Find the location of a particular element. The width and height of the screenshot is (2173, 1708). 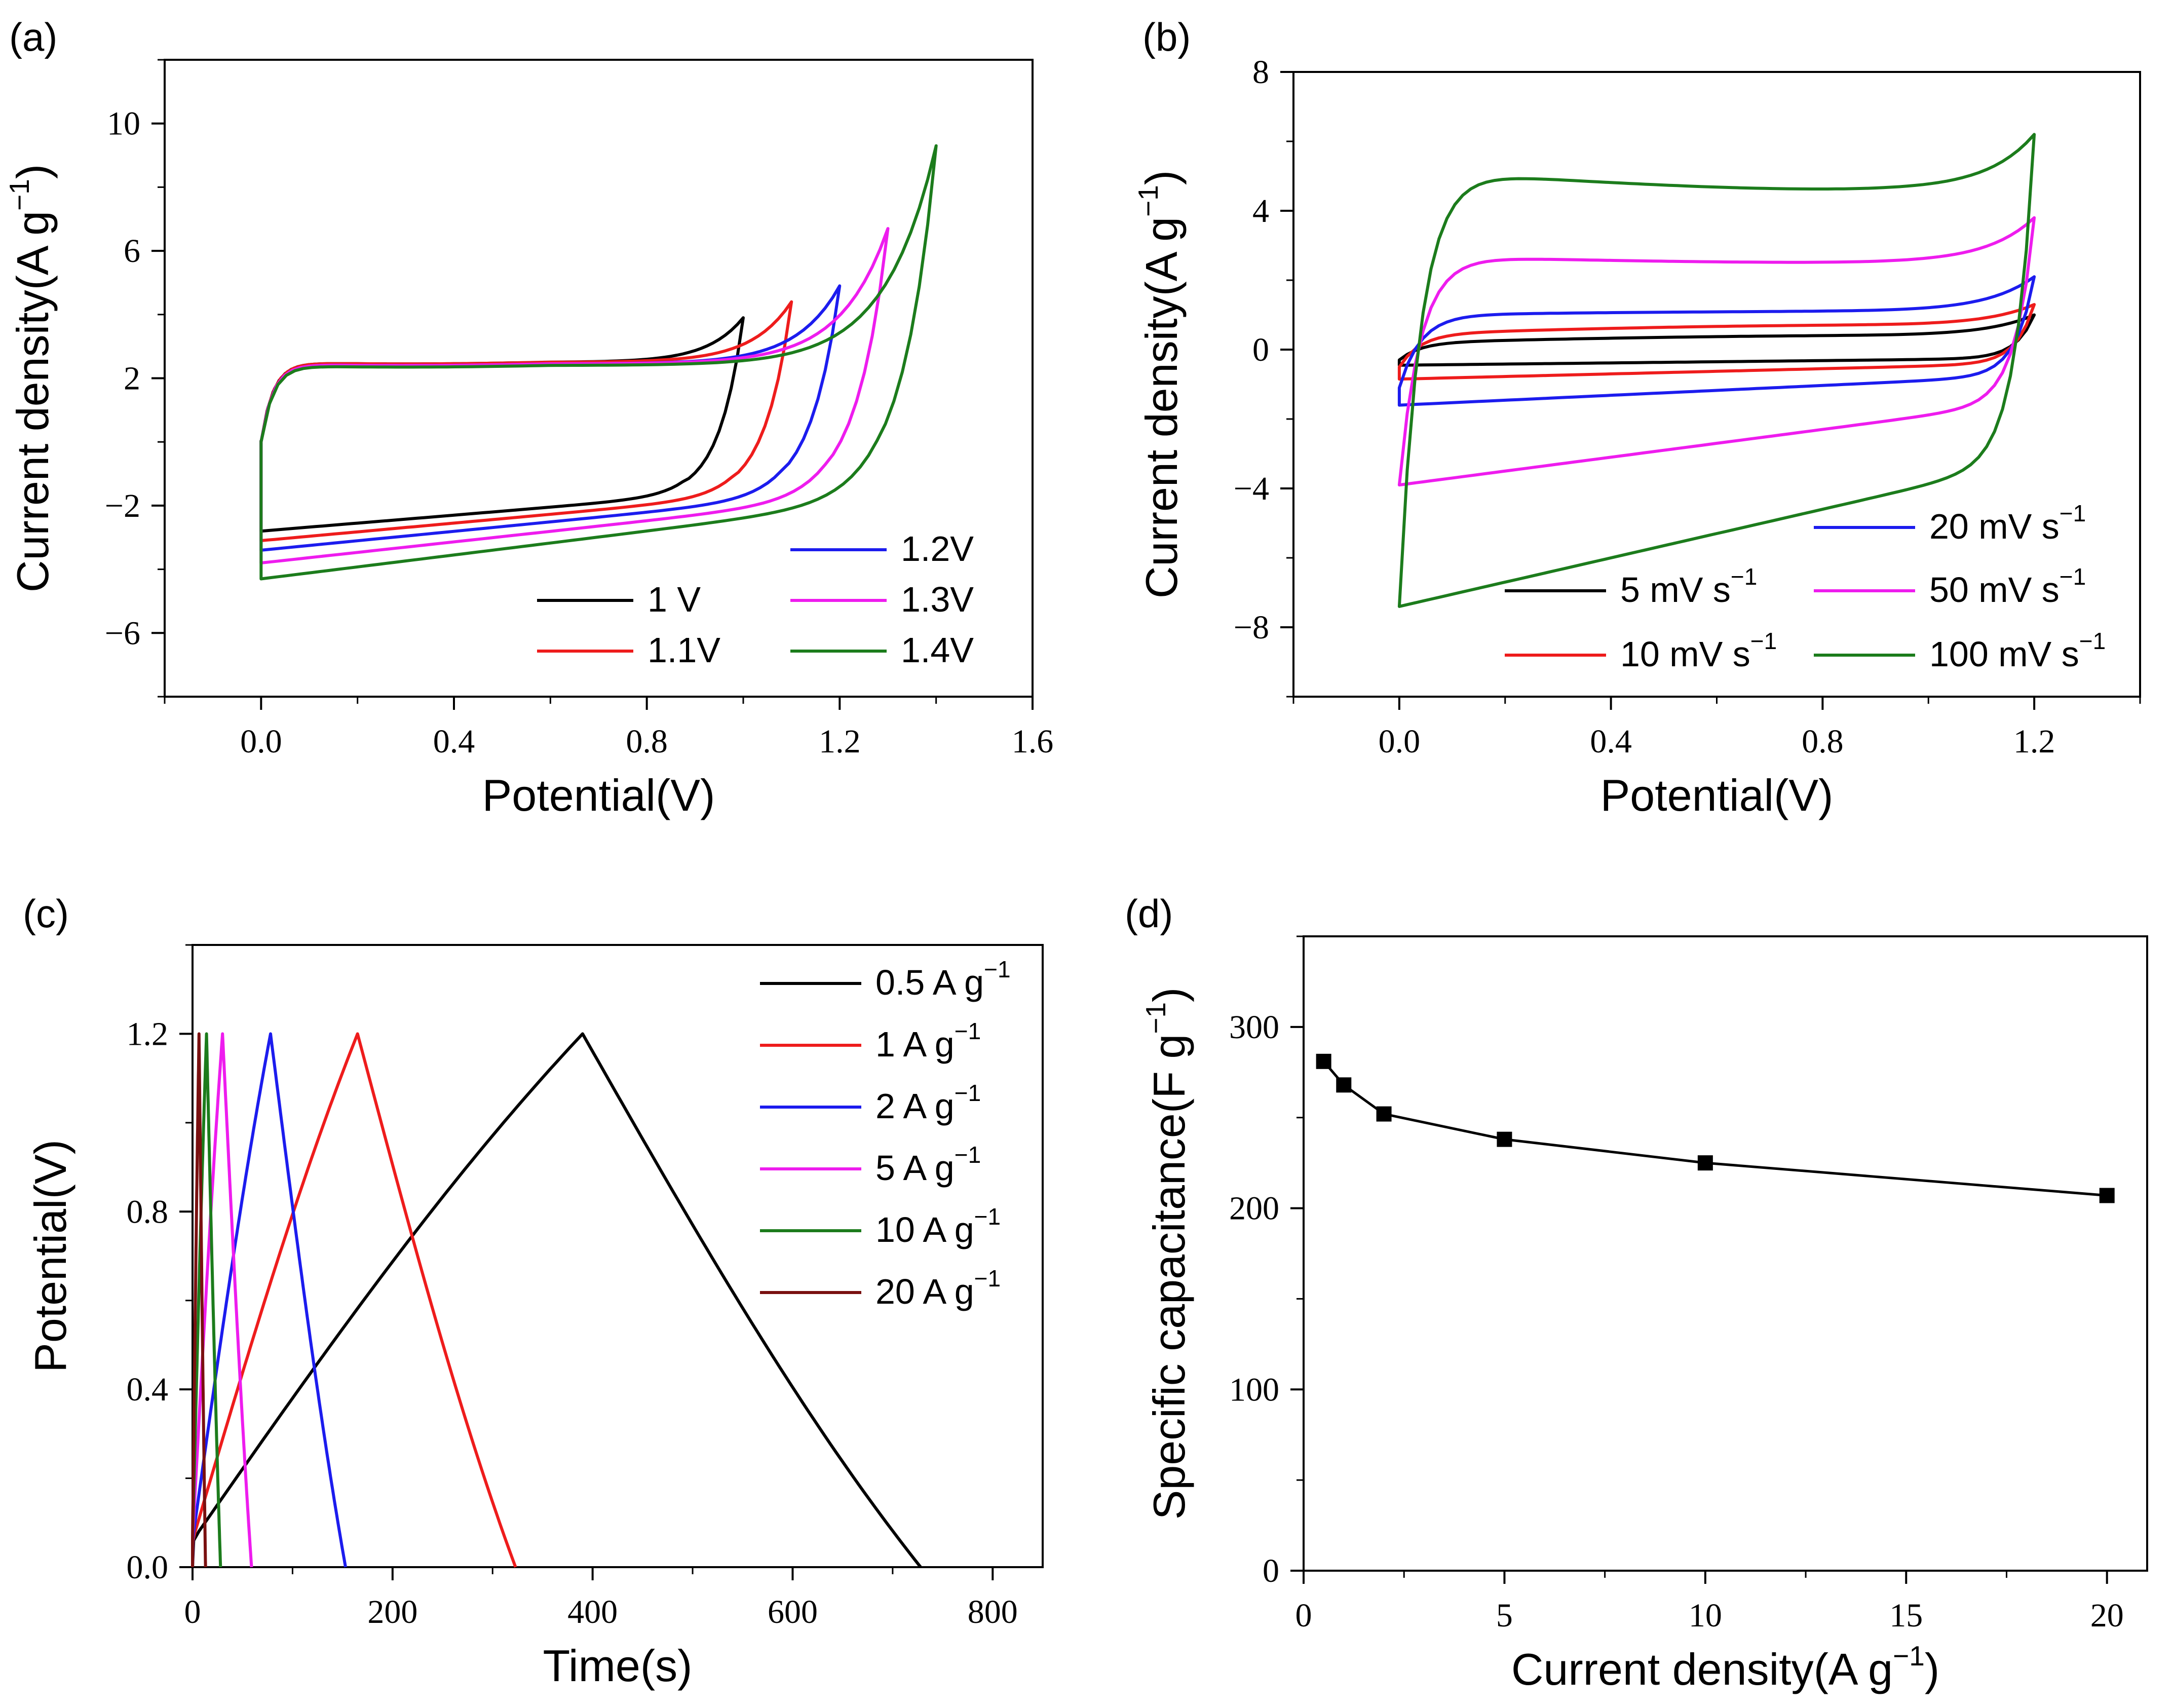

y-tick-label: 1.2 is located at coordinates (148, 1033).